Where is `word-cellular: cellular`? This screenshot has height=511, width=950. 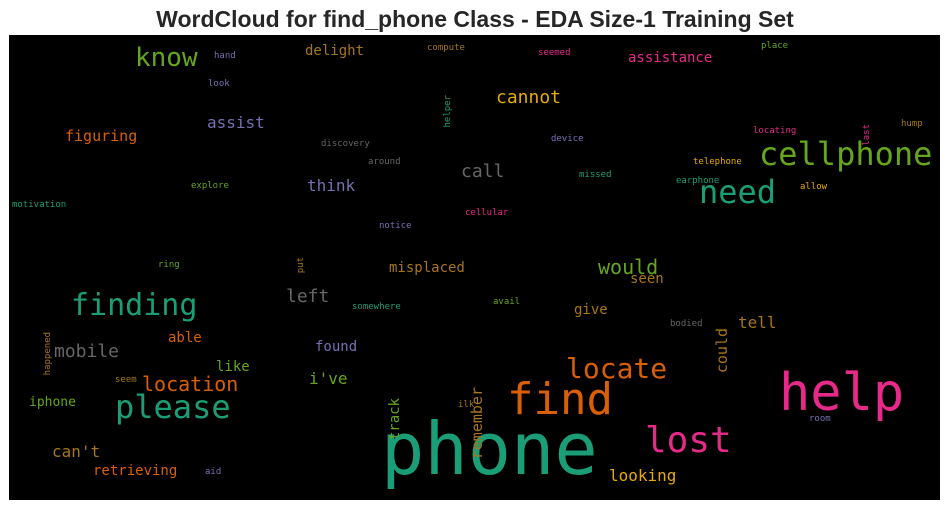 word-cellular: cellular is located at coordinates (487, 213).